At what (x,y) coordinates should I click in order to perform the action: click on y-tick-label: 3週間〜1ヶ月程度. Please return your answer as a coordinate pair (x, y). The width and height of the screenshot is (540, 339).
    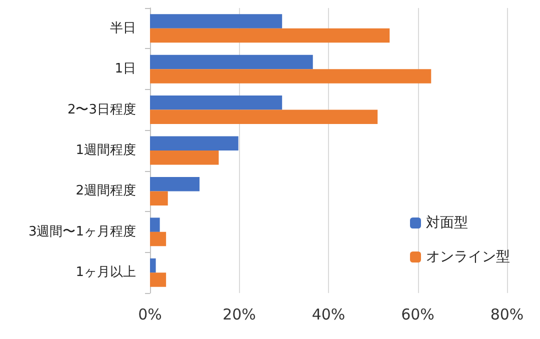
    Looking at the image, I should click on (82, 231).